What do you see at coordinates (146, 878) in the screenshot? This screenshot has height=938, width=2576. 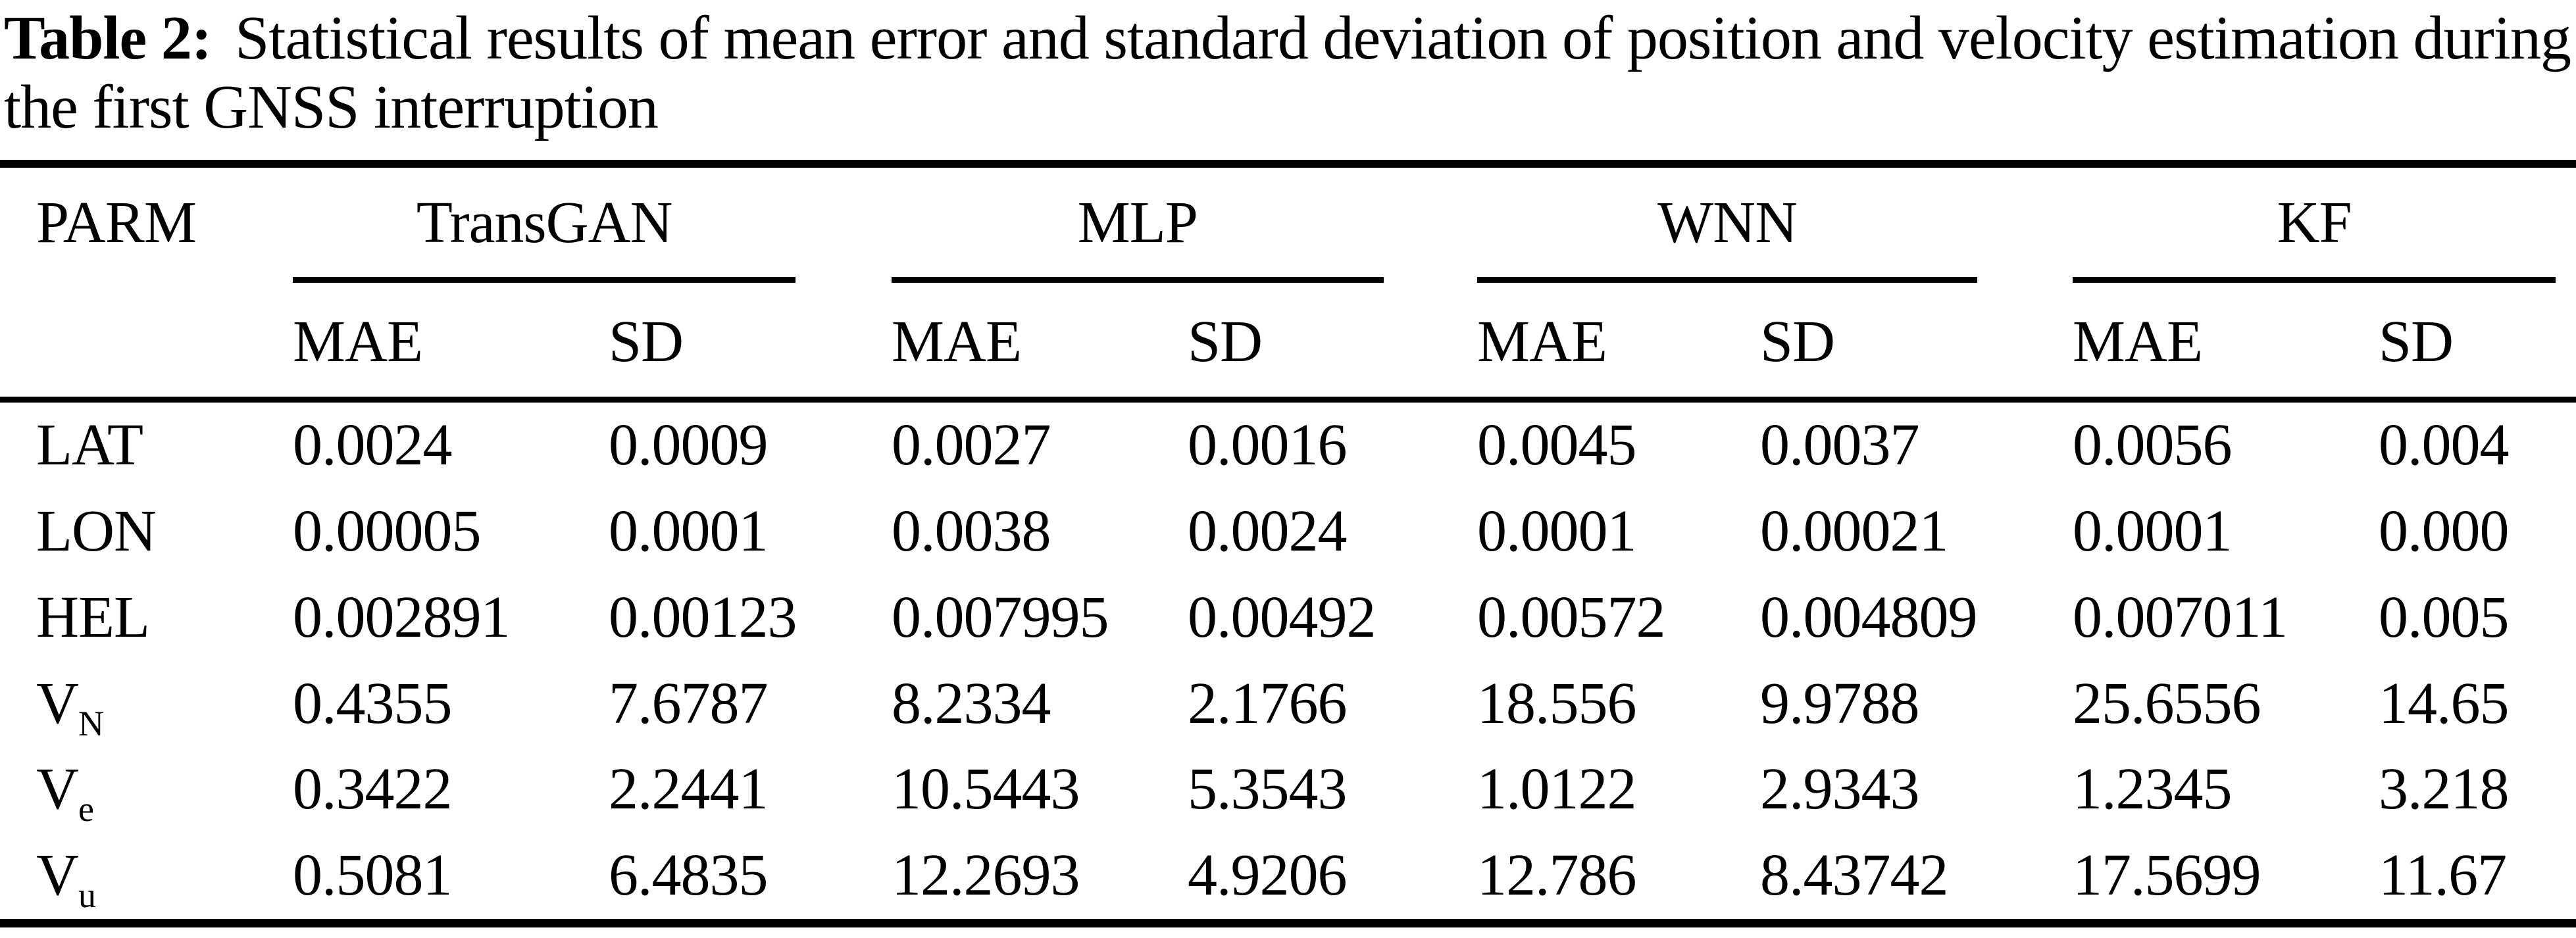 I see `row-param-label: Vu` at bounding box center [146, 878].